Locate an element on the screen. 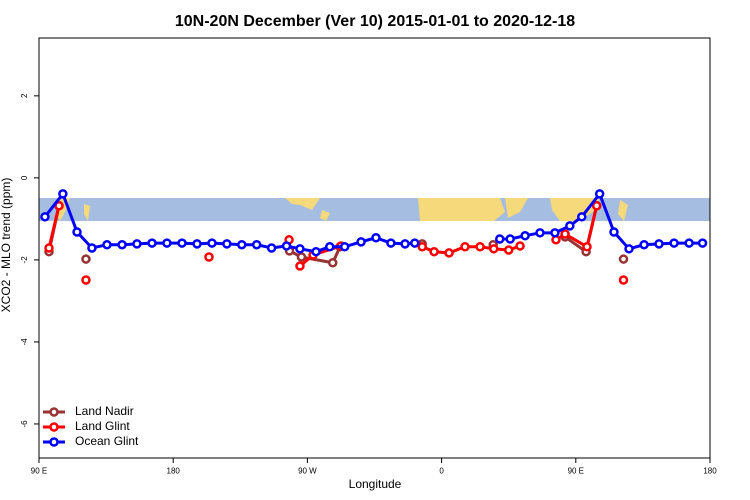 This screenshot has height=500, width=750. map-strip is located at coordinates (374, 209).